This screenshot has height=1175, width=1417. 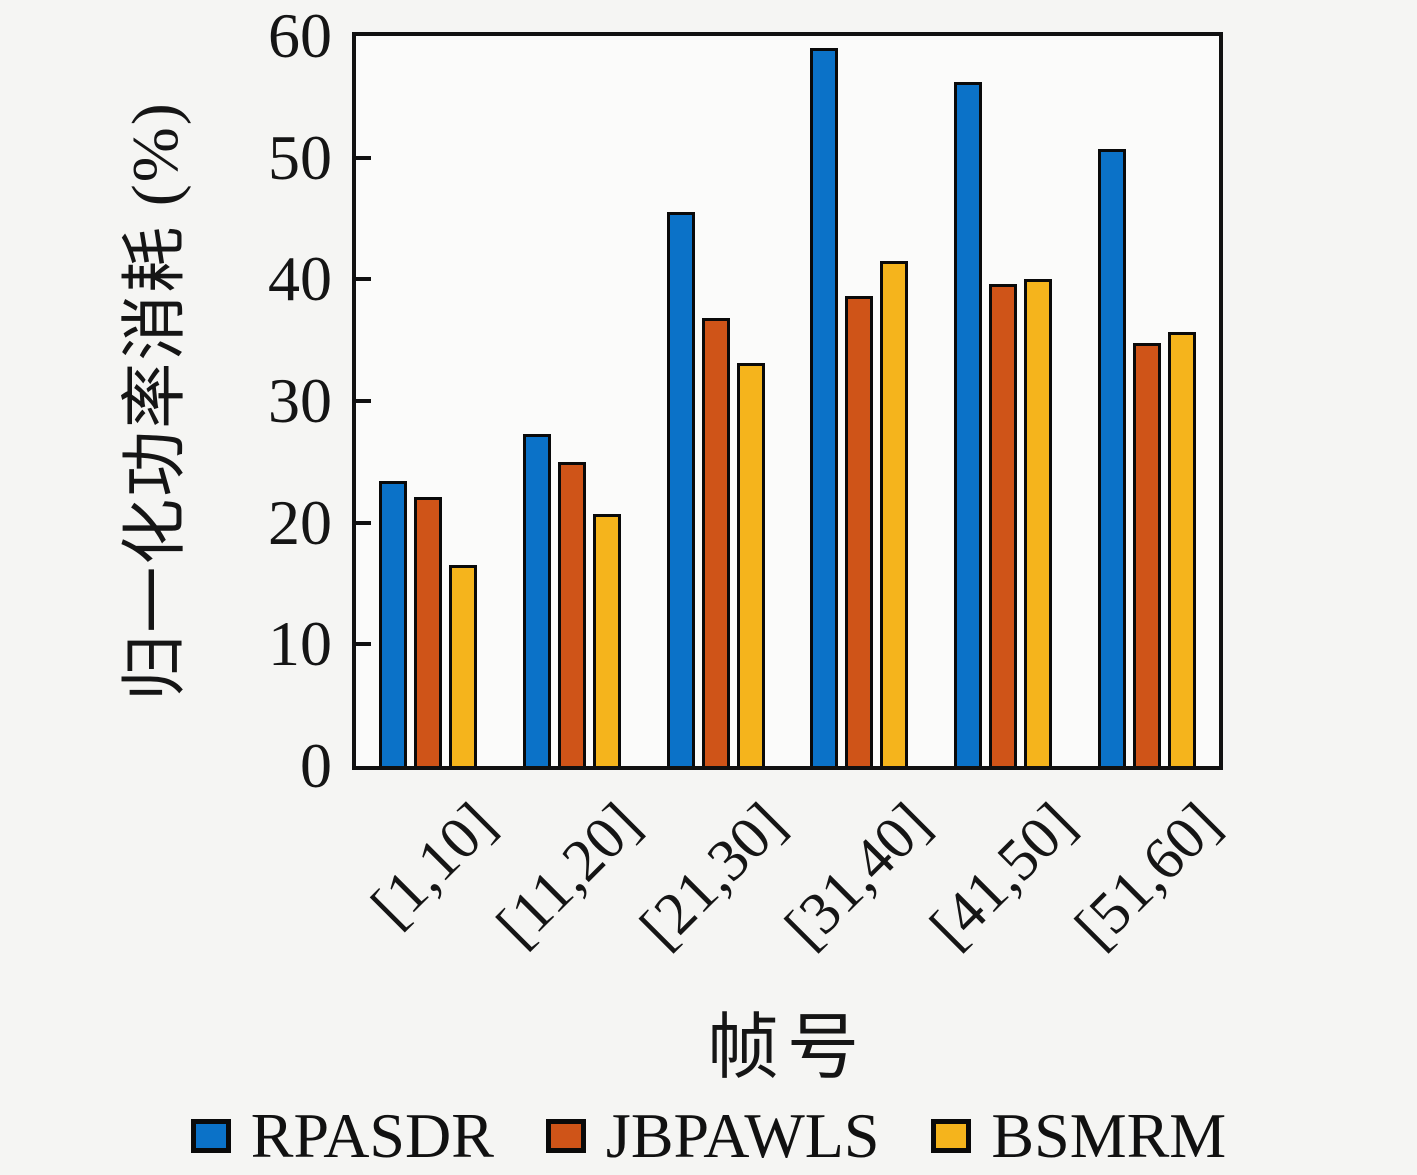 What do you see at coordinates (1003, 525) in the screenshot?
I see `bar-jbpawls-[41,50]` at bounding box center [1003, 525].